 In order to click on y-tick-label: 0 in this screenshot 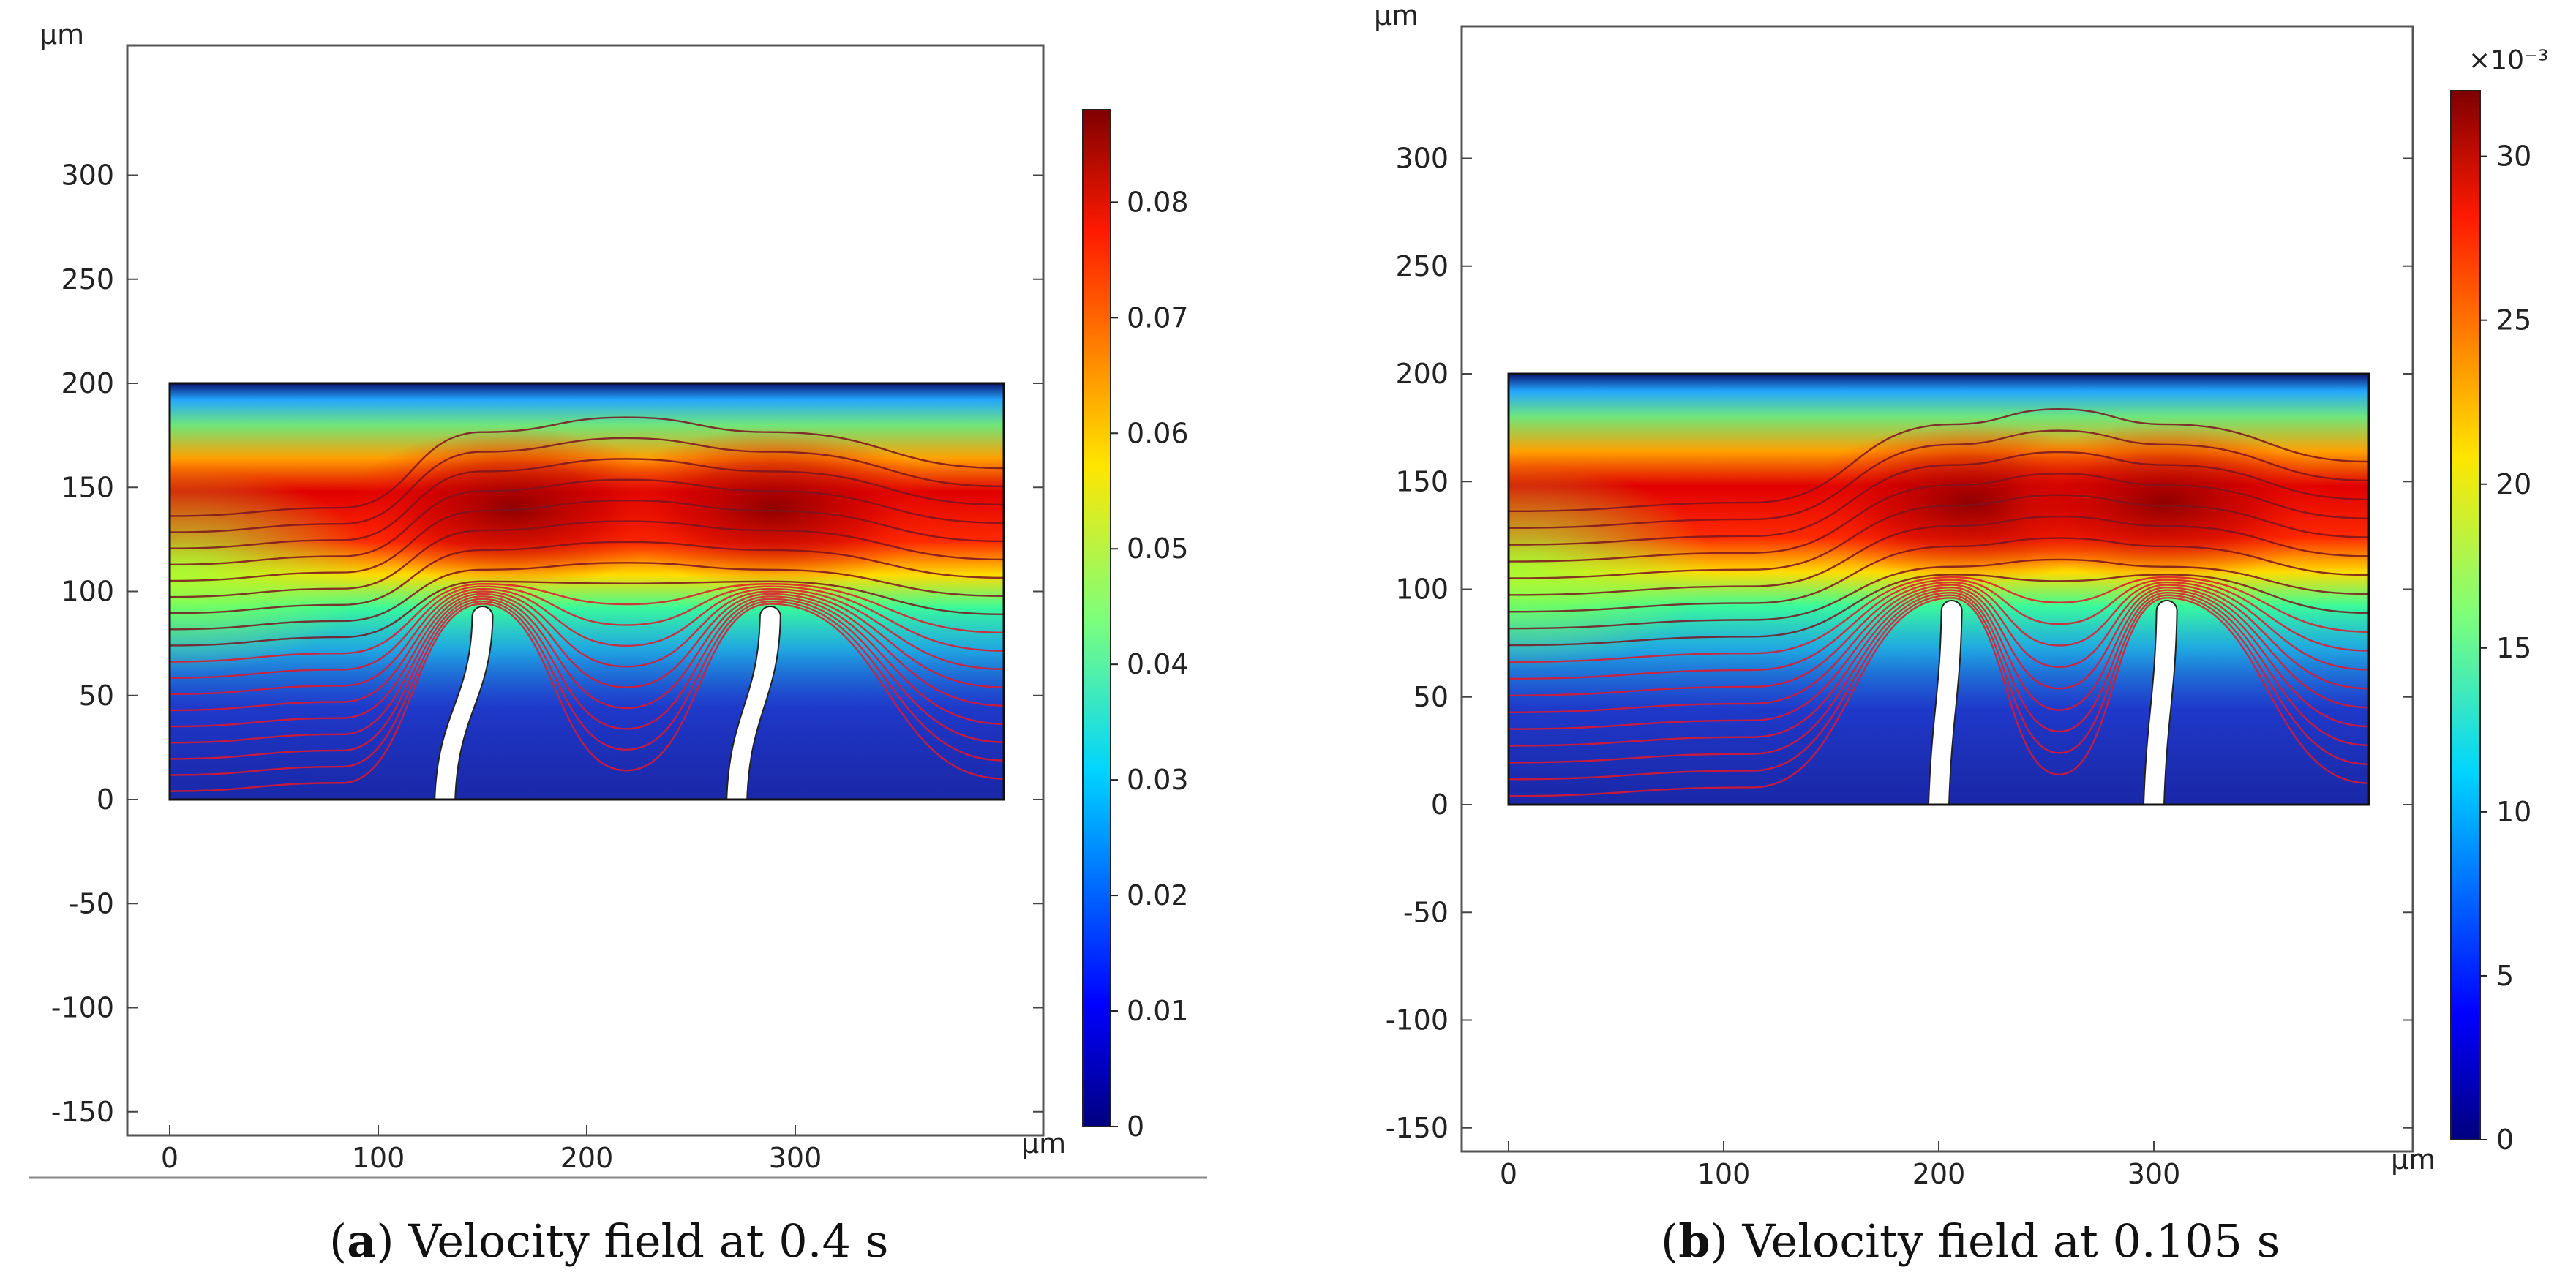, I will do `click(1440, 805)`.